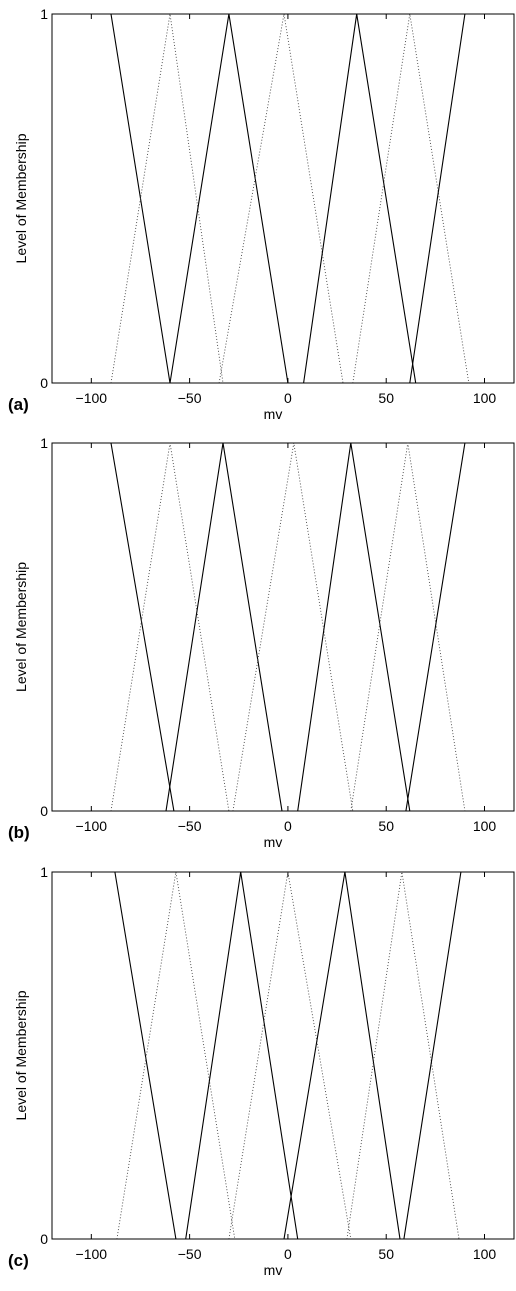  What do you see at coordinates (18, 404) in the screenshot?
I see `panel-label: (a)` at bounding box center [18, 404].